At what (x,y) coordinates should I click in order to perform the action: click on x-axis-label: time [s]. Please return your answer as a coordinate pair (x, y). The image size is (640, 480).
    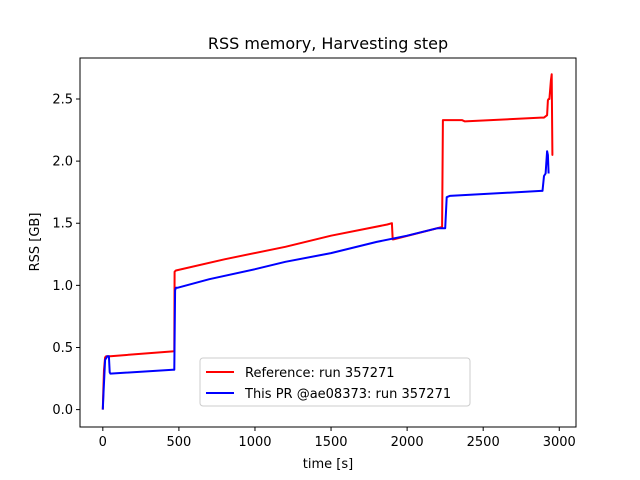
    Looking at the image, I should click on (328, 464).